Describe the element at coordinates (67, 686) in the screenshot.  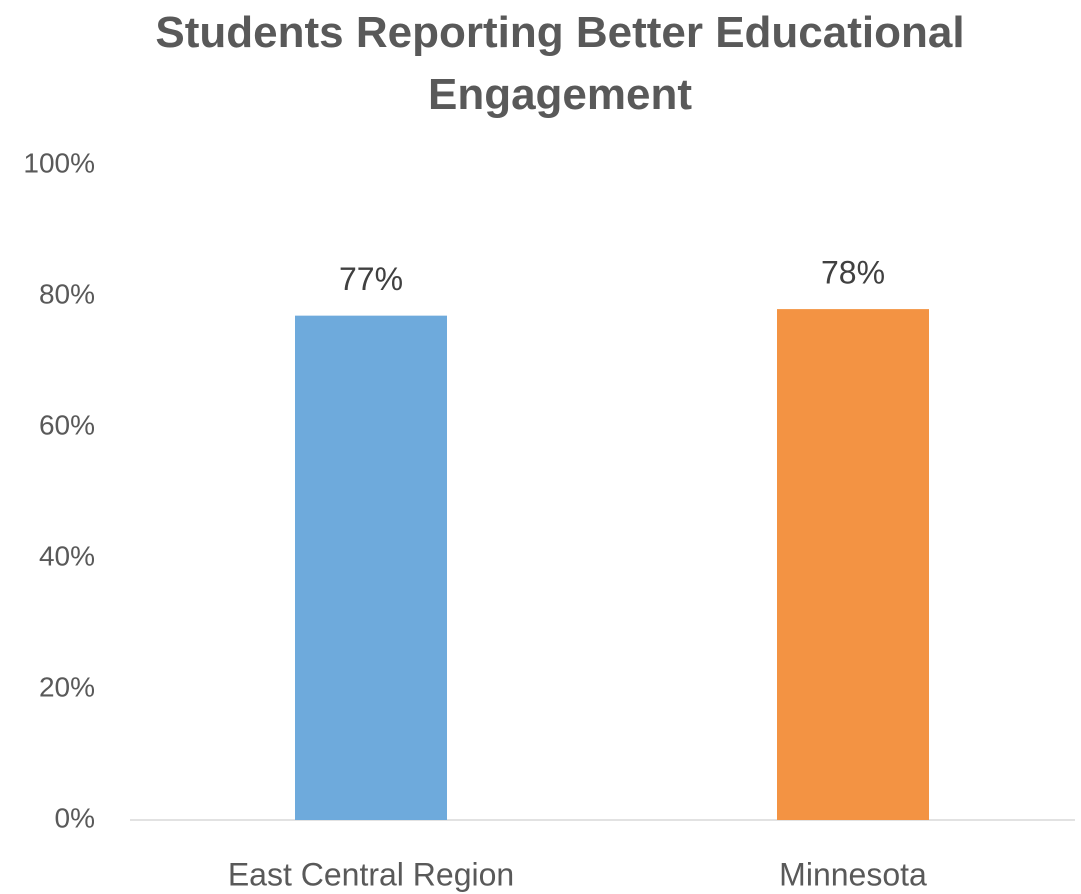
I see `y-tick-label: 20%` at that location.